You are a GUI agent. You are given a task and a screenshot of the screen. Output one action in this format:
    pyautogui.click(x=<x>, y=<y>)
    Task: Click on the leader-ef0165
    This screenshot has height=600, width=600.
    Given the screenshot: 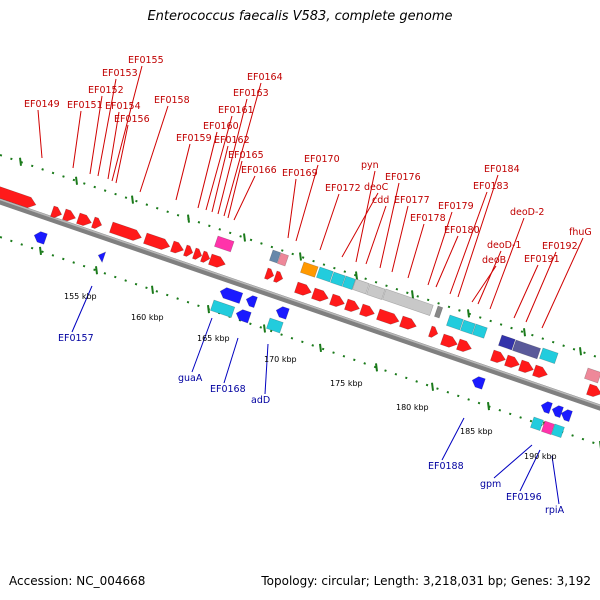 What is the action you would take?
    pyautogui.click(x=235, y=189)
    